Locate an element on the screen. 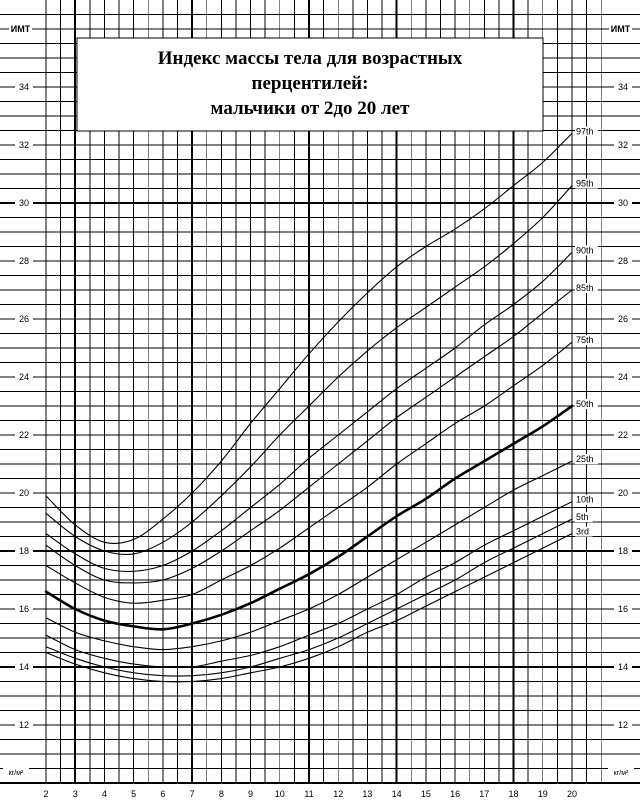 This screenshot has width=640, height=804. y-axis-title-right-bg is located at coordinates (620, 28).